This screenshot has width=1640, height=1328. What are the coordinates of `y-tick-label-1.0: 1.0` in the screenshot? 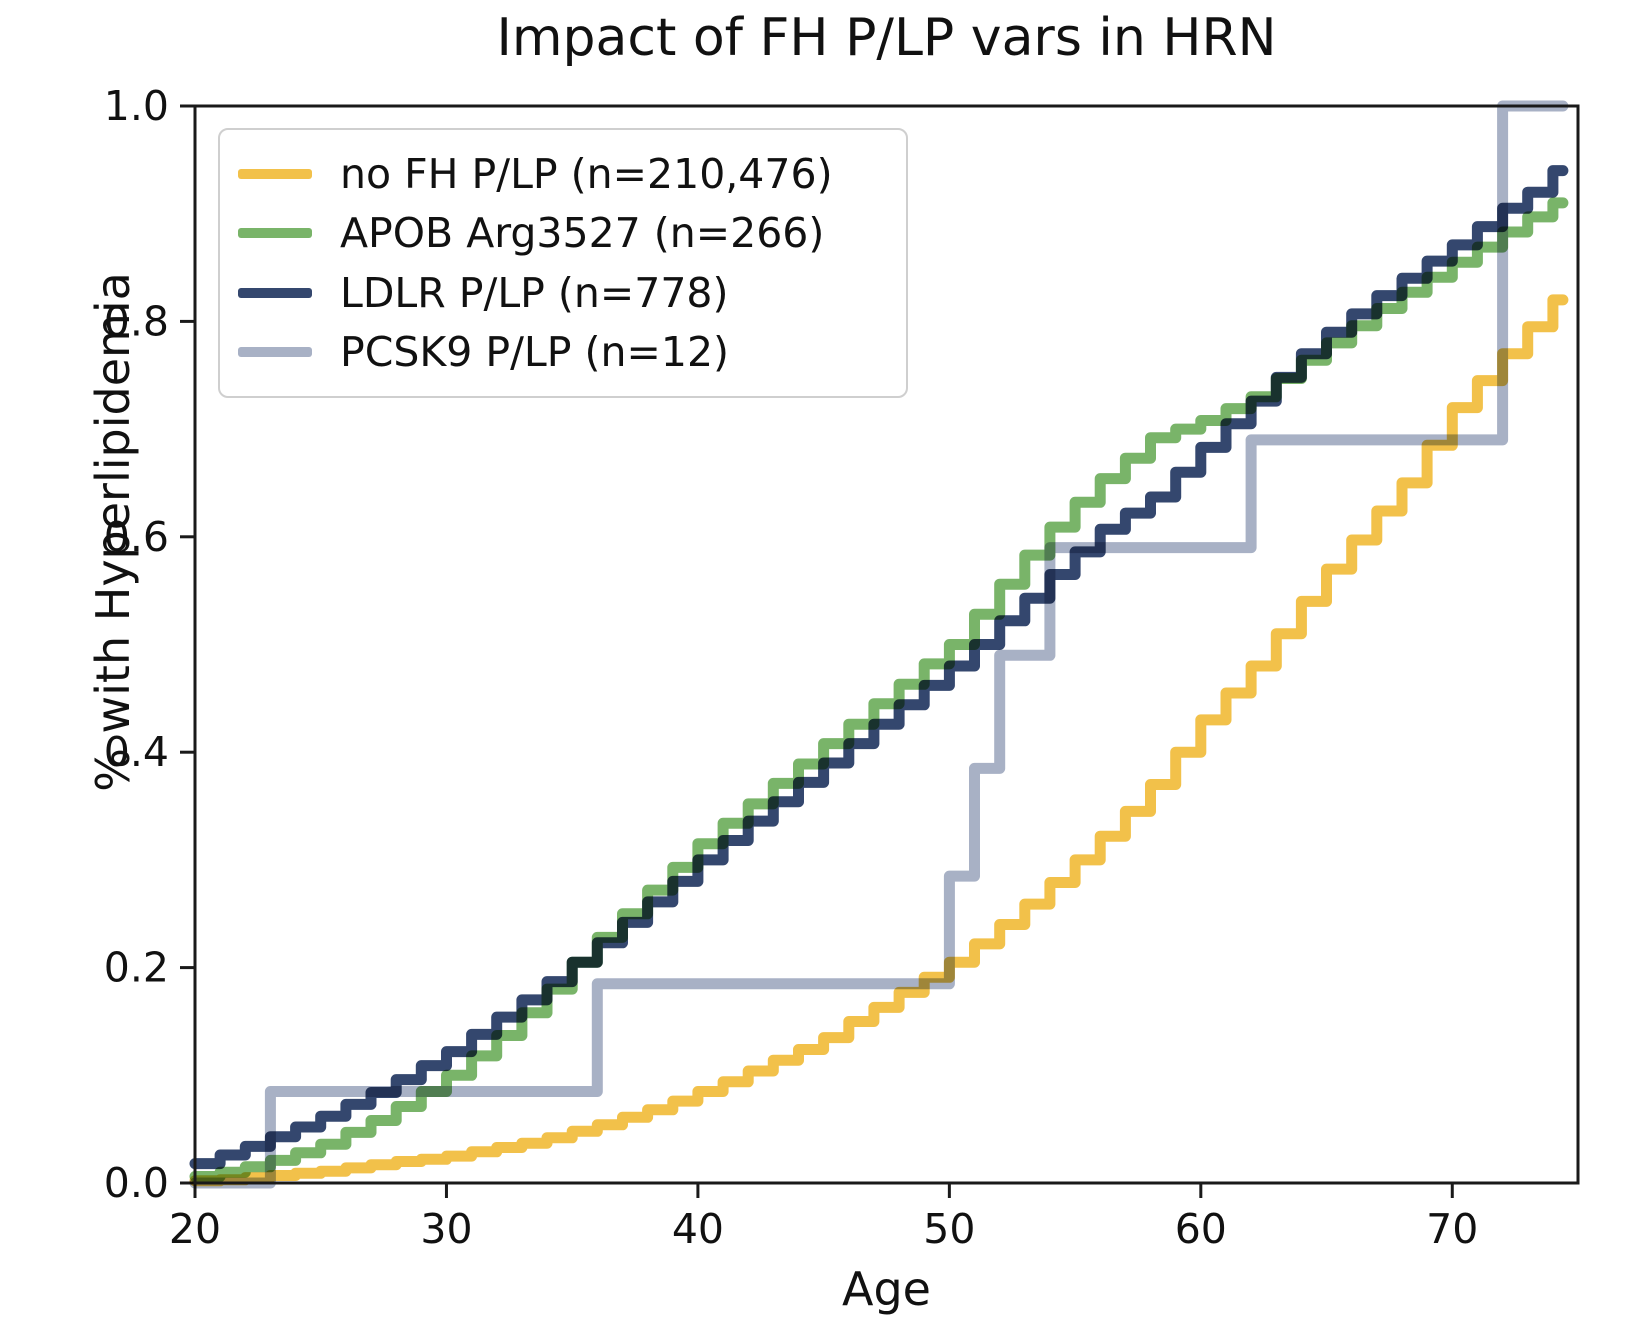 It's located at (136, 106).